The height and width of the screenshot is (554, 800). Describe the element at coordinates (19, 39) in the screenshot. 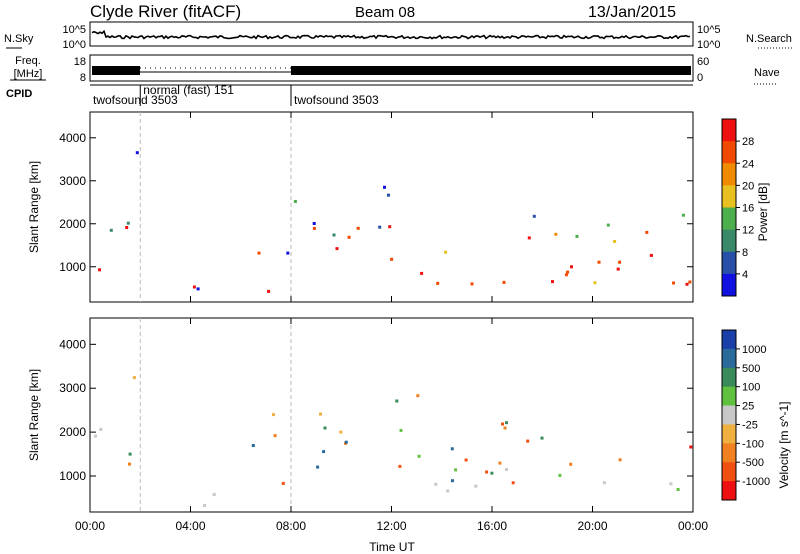

I see `nsky-label: N.Sky` at that location.